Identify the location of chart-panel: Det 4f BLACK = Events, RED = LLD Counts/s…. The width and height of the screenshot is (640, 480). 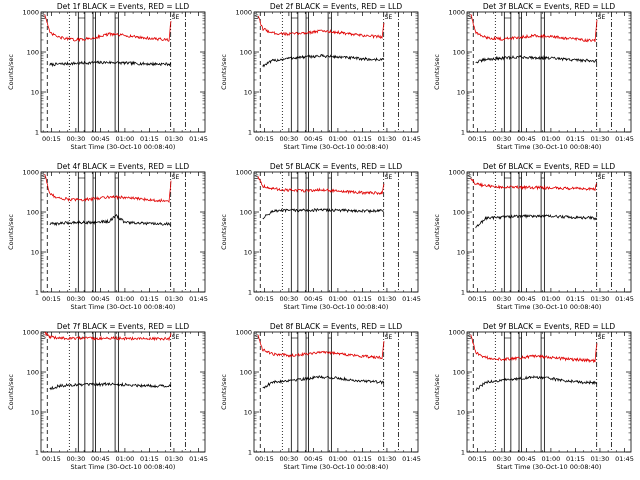
(107, 236).